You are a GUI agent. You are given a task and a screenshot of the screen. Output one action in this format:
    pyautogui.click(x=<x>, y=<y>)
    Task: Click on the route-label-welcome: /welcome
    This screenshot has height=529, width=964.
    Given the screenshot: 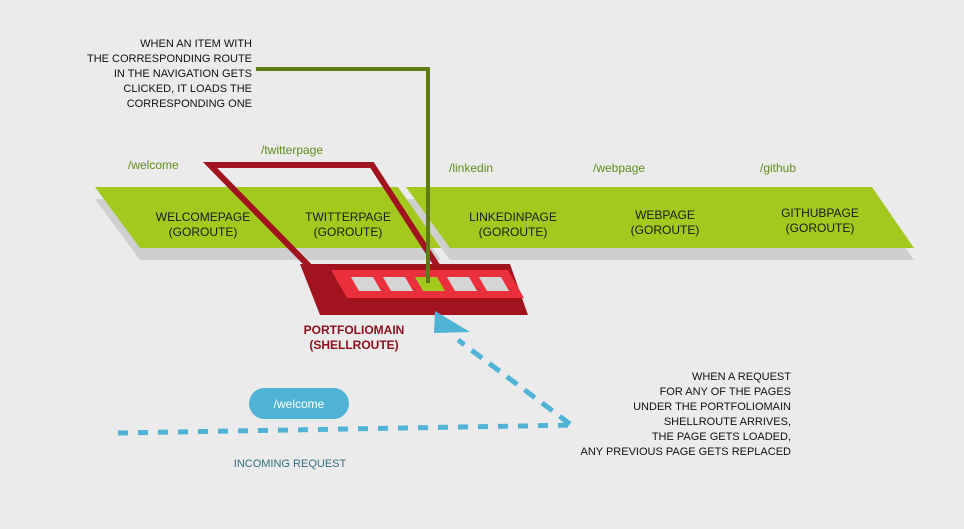 What is the action you would take?
    pyautogui.click(x=153, y=165)
    